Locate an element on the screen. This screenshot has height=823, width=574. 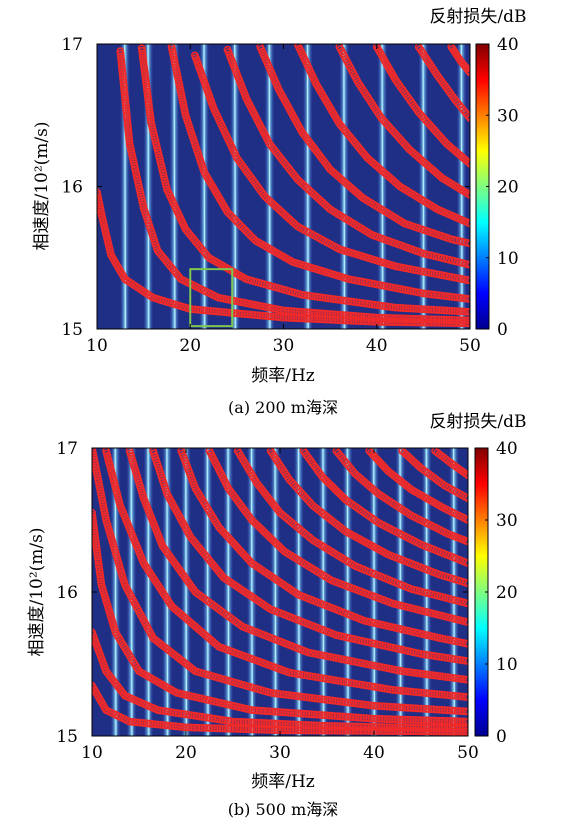
chart-a-caption: (a) 200 m海深 is located at coordinates (283, 407).